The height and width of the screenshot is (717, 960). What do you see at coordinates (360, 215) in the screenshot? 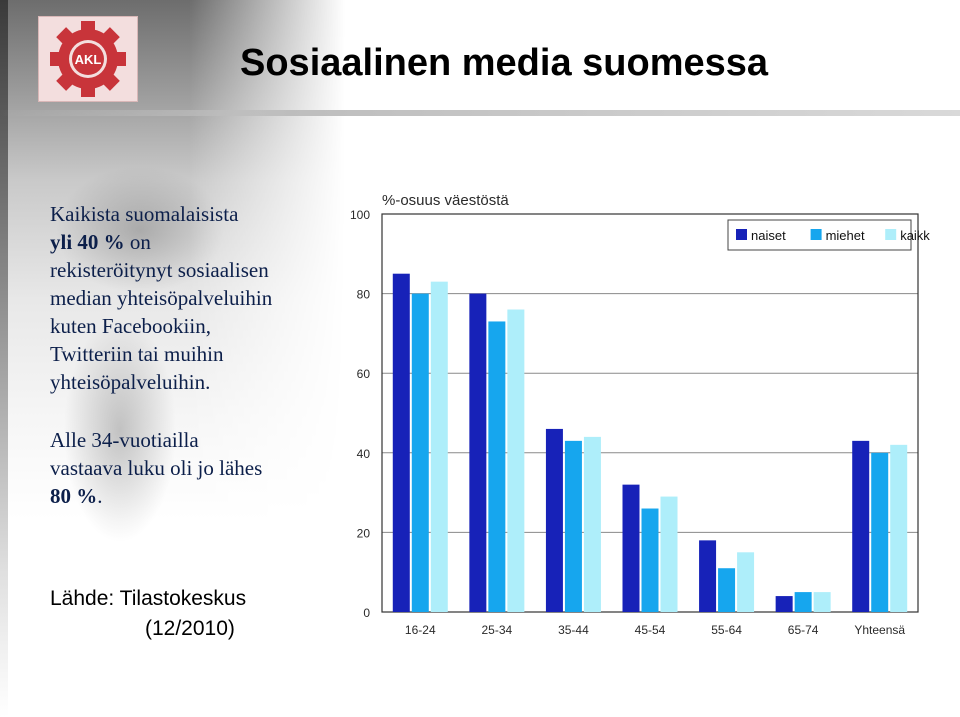
I see `y-tick-label: 100` at bounding box center [360, 215].